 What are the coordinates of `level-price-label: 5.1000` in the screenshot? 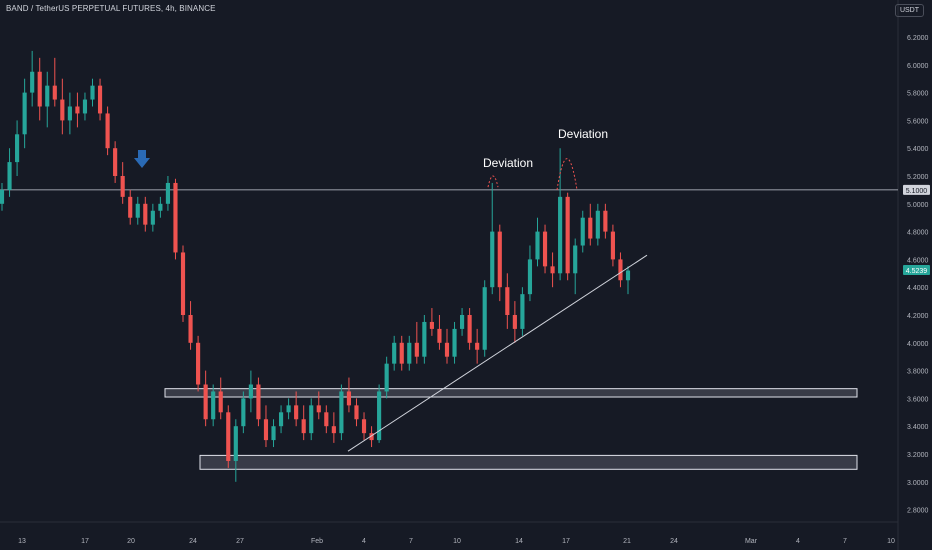 It's located at (917, 191).